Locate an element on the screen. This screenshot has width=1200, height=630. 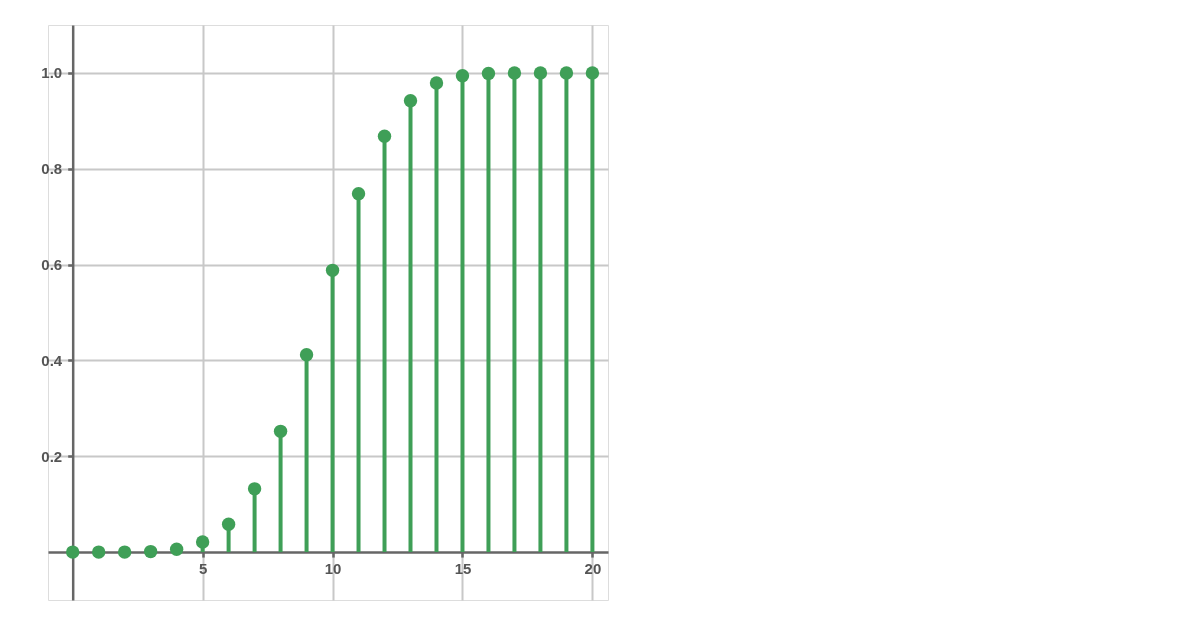
y-tick-label: 0.4 is located at coordinates (52, 360).